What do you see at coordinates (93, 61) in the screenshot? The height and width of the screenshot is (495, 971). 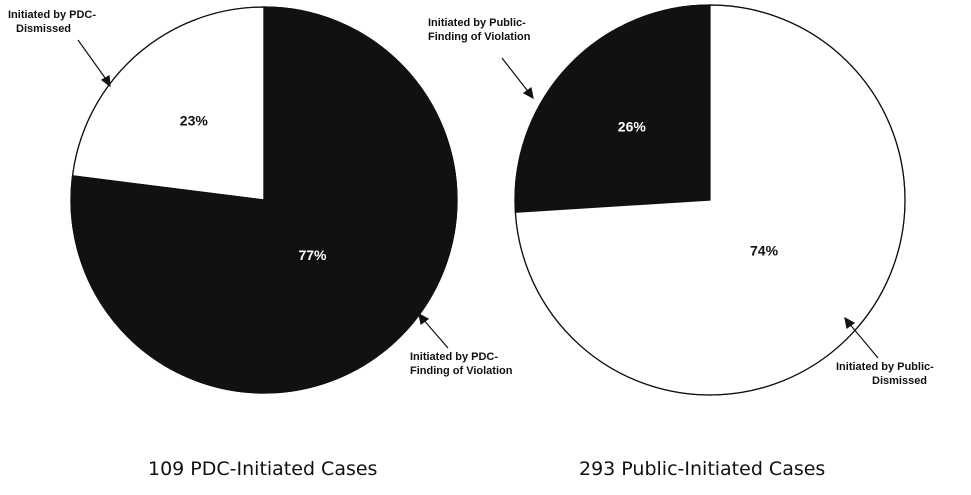 I see `arrow-pdc-dismissed` at bounding box center [93, 61].